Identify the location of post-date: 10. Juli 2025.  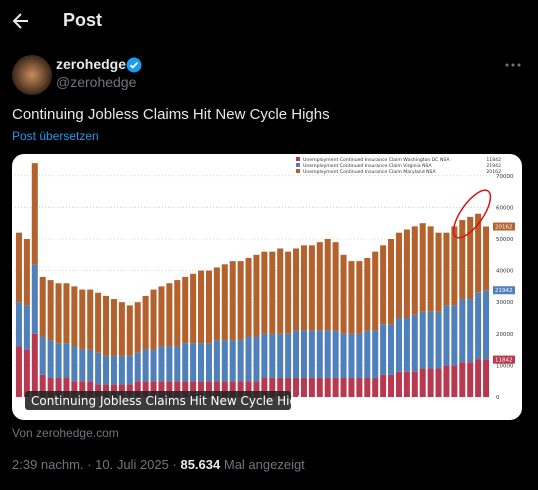
(132, 464).